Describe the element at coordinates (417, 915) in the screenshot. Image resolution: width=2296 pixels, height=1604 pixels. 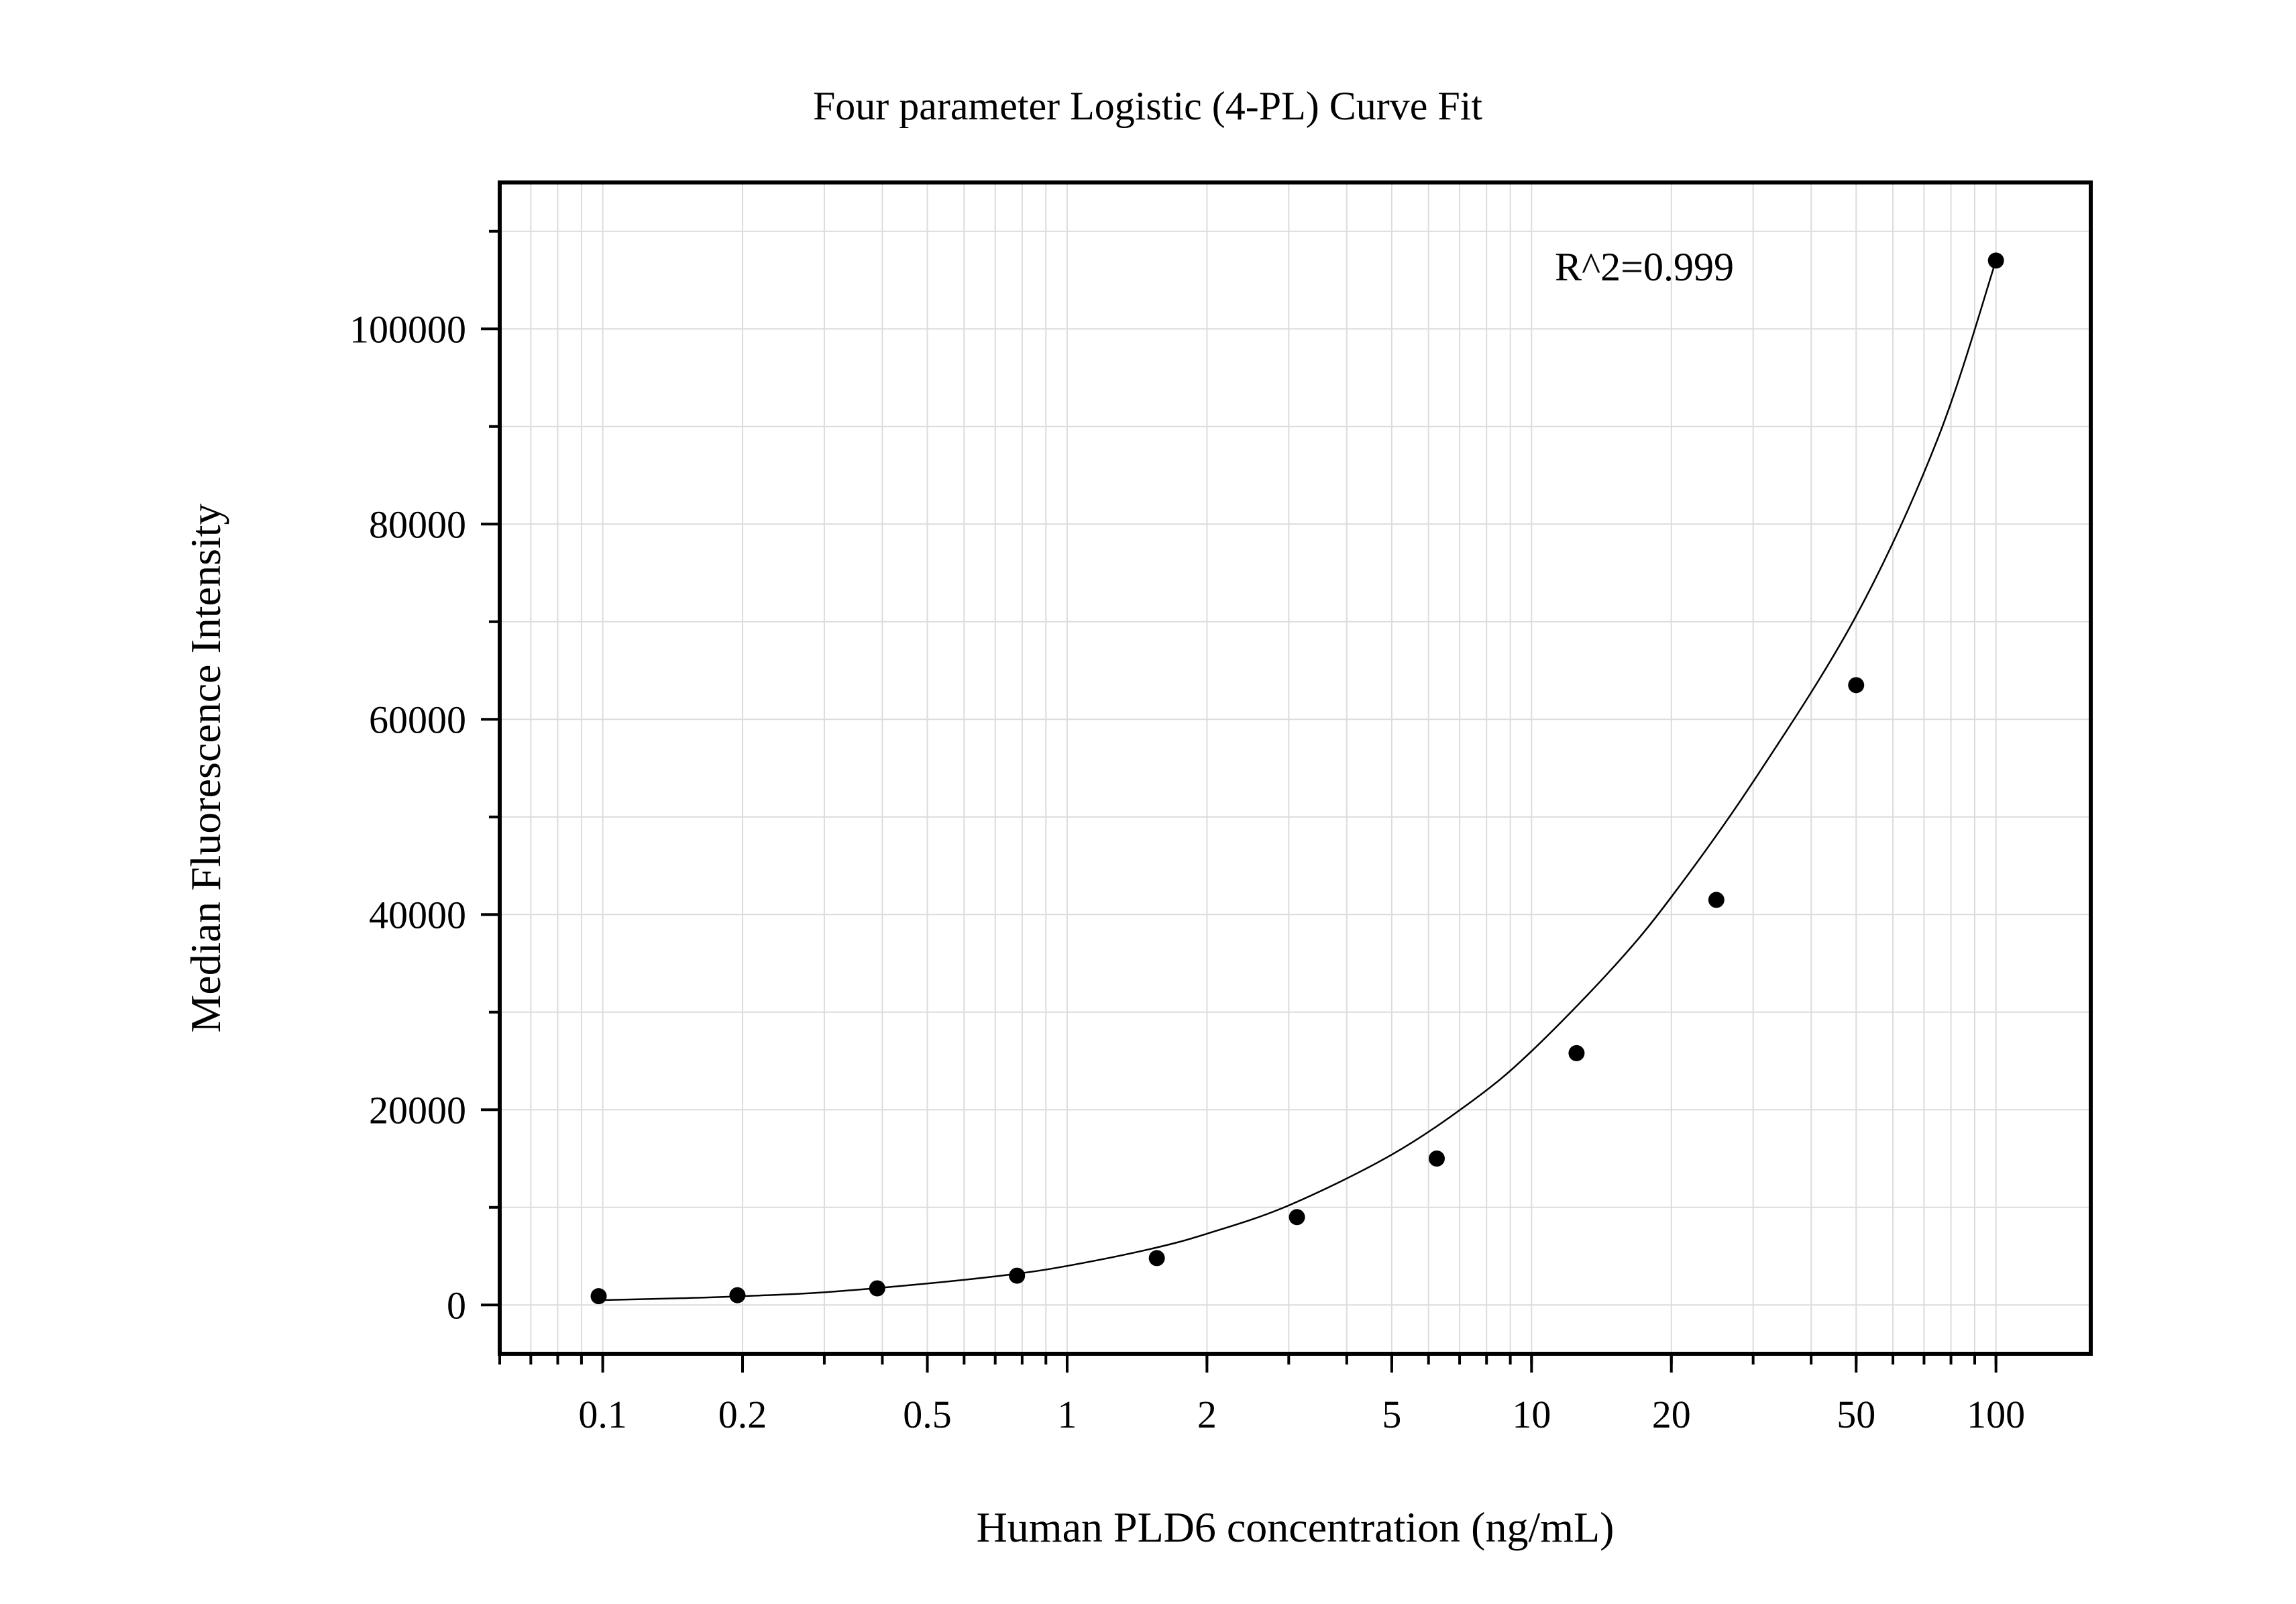
I see `y-tick-label: 40000` at that location.